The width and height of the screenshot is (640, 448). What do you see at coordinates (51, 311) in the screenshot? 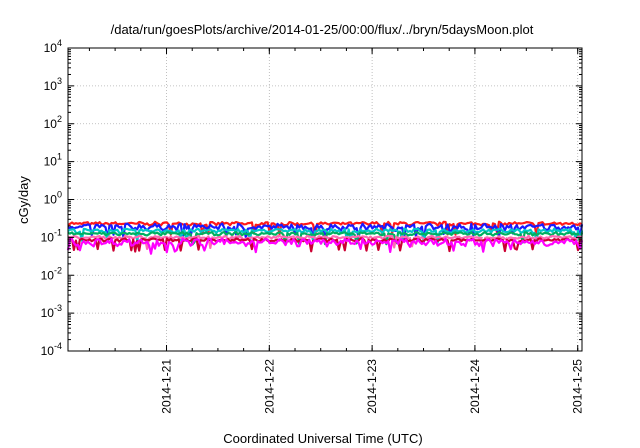
I see `y-tick-label: 10⁻³` at bounding box center [51, 311].